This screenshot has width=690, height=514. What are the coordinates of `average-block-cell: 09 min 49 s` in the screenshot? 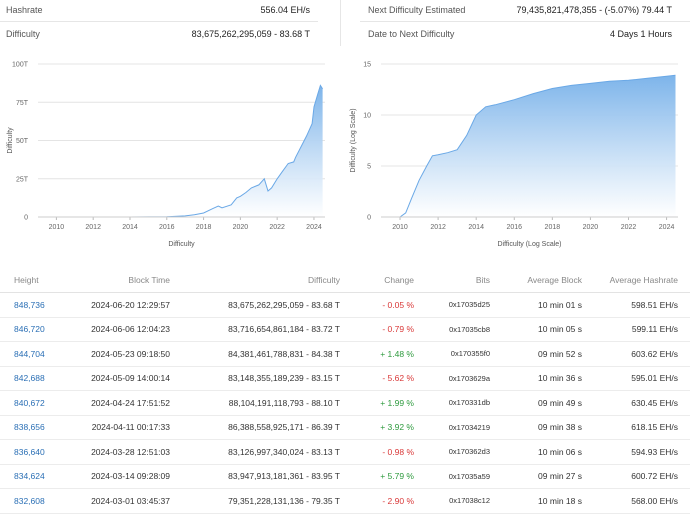 It's located at (536, 403).